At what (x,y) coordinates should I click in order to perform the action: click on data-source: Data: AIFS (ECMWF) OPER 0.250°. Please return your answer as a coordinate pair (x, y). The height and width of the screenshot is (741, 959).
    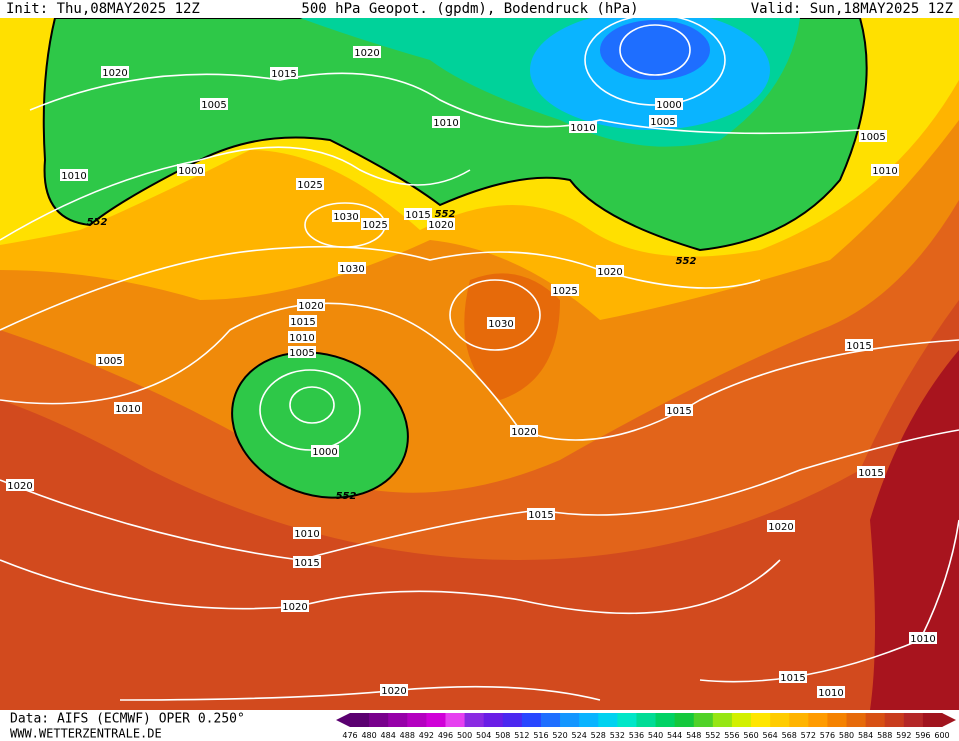
    Looking at the image, I should click on (127, 719).